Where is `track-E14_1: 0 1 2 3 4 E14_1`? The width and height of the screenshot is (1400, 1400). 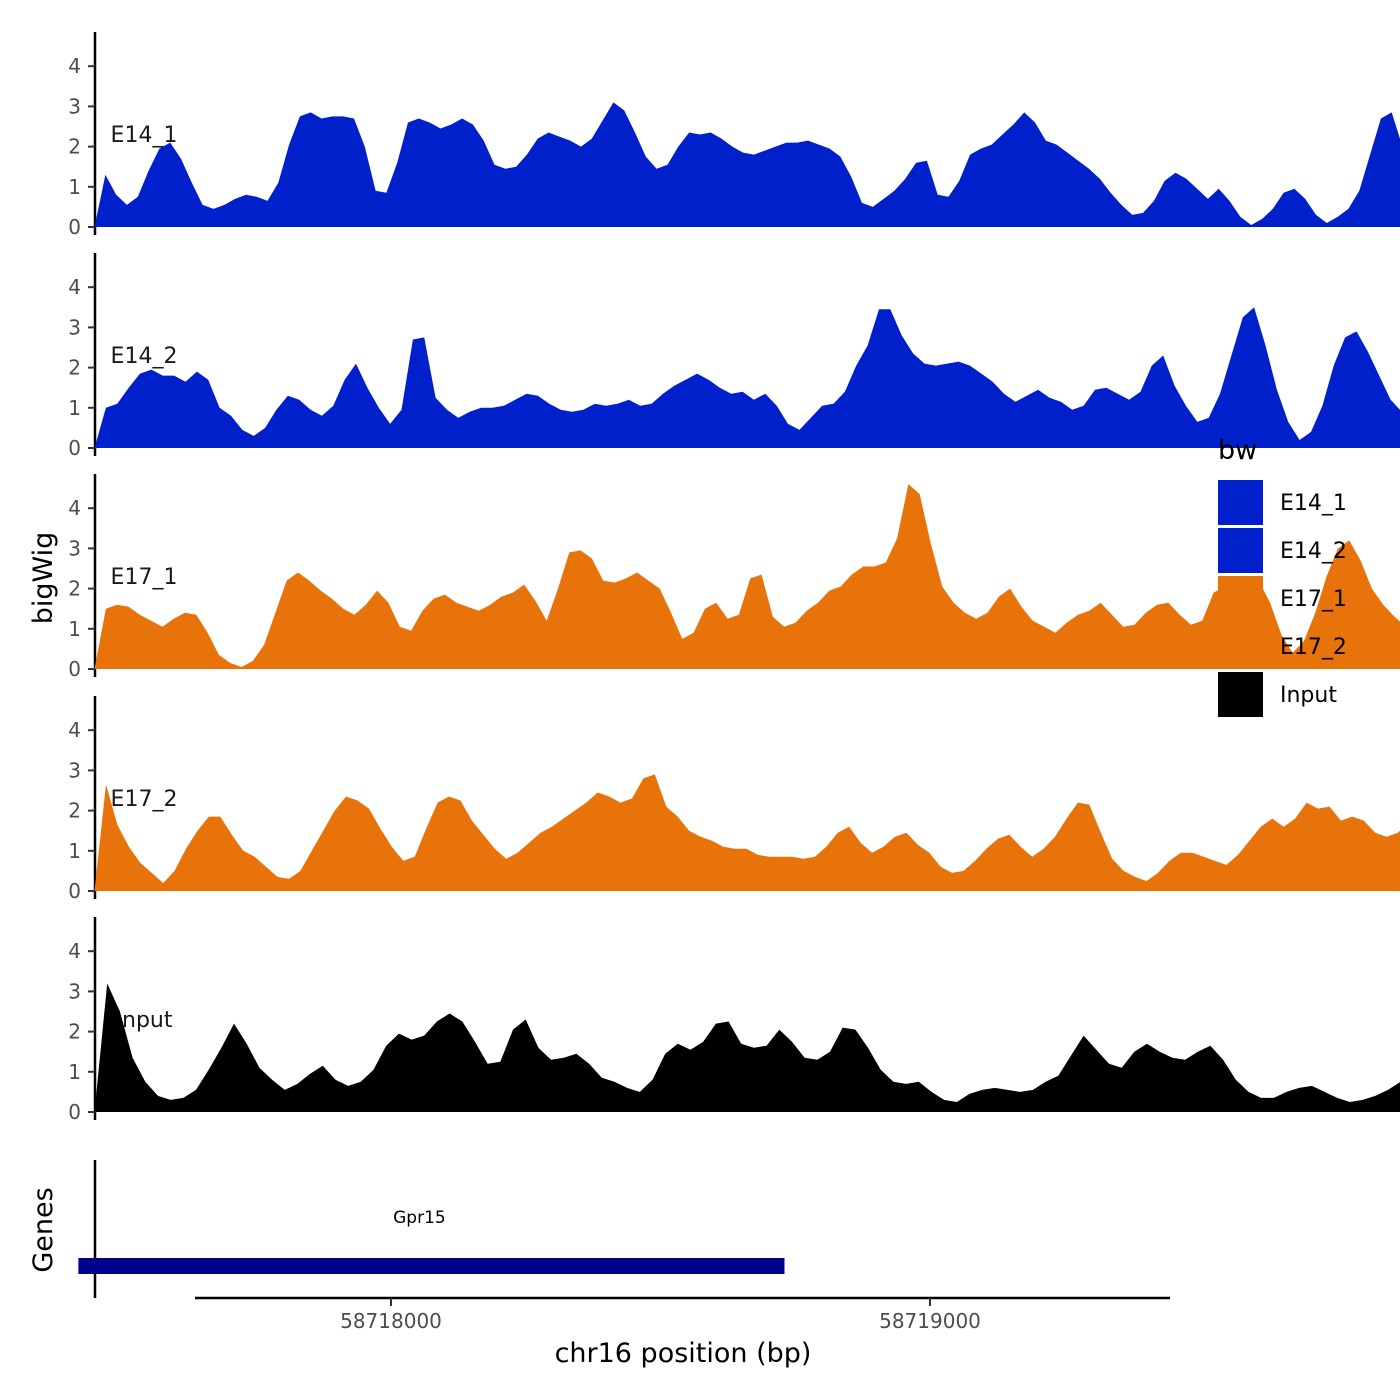
track-E14_1: 0 1 2 3 4 E14_1 is located at coordinates (734, 135).